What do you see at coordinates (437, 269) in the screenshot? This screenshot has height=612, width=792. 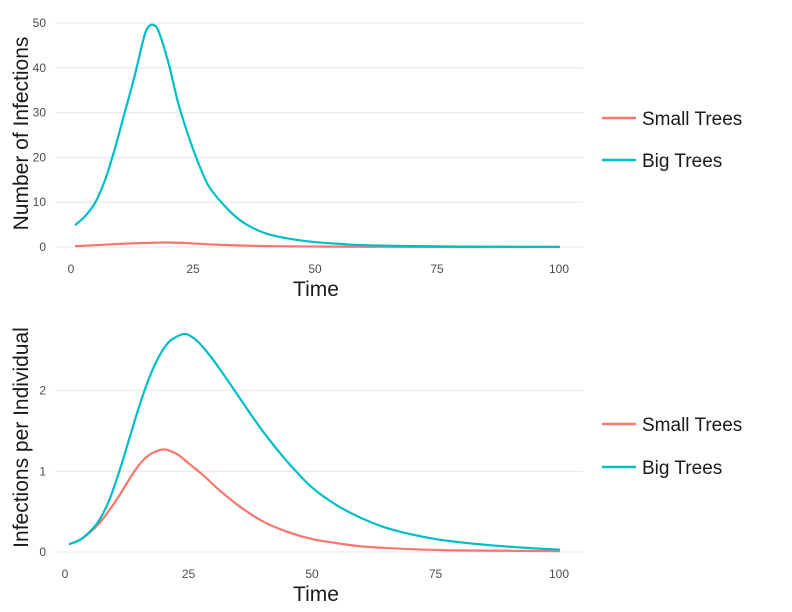 I see `chart-1-xtick-label: 75` at bounding box center [437, 269].